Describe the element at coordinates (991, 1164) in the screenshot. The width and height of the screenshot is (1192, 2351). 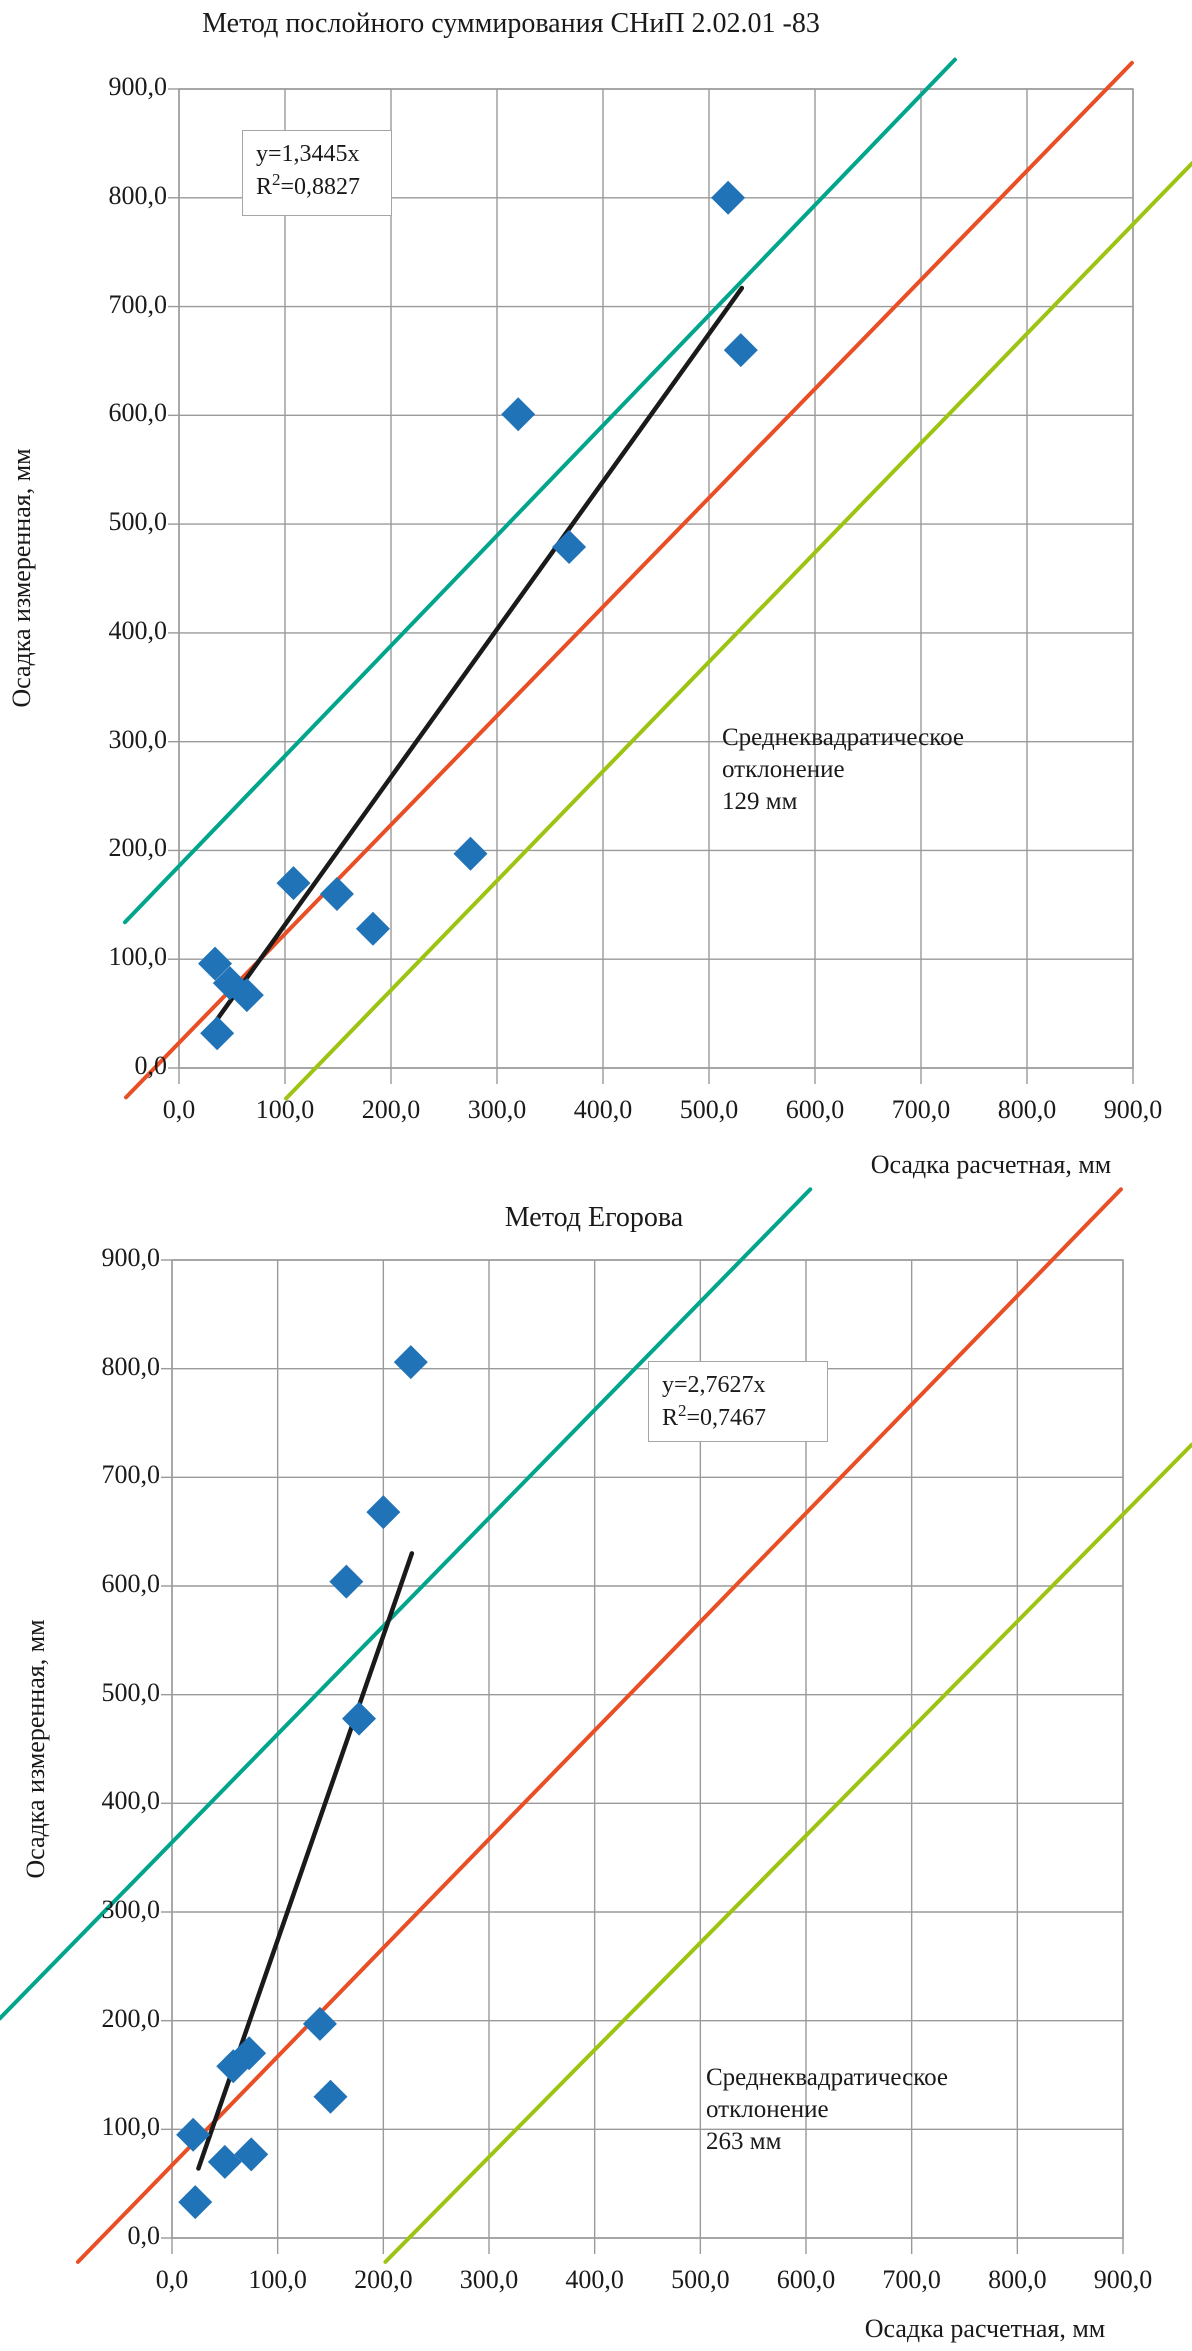
I see `chart1-x-axis-title: Осадка расчетная, мм` at that location.